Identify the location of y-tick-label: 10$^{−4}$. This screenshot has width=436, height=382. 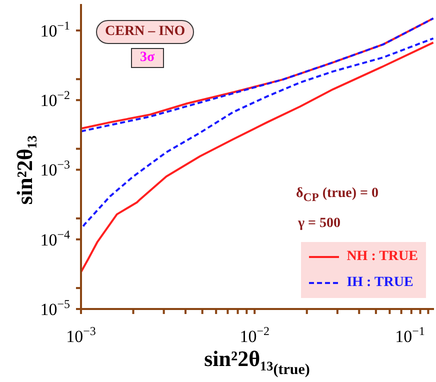
(55, 238).